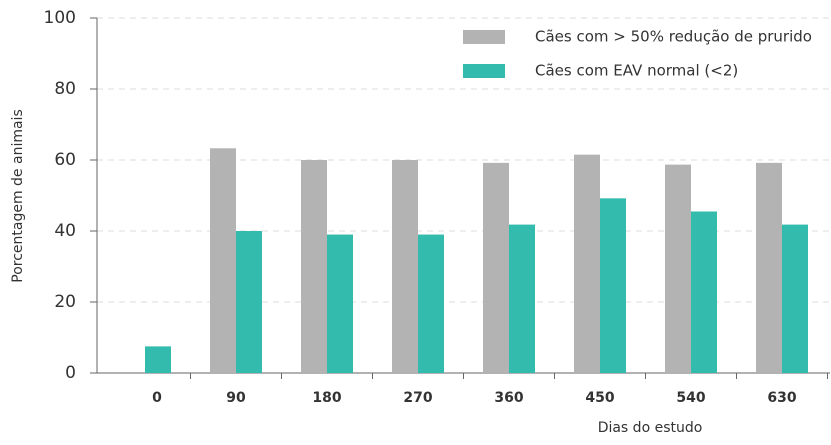 The height and width of the screenshot is (445, 831). Describe the element at coordinates (65, 231) in the screenshot. I see `y-tick-label: 40` at that location.